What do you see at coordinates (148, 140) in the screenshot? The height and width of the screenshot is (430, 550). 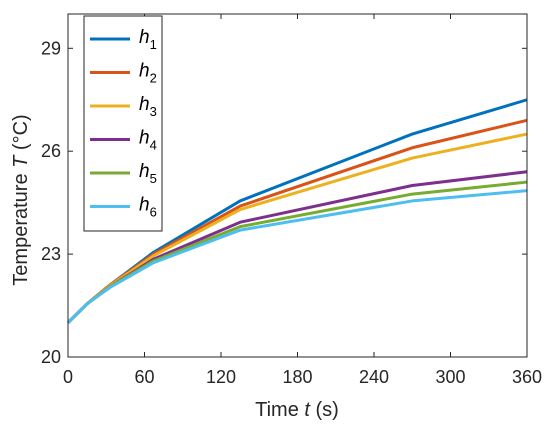 I see `legend-label: h4` at bounding box center [148, 140].